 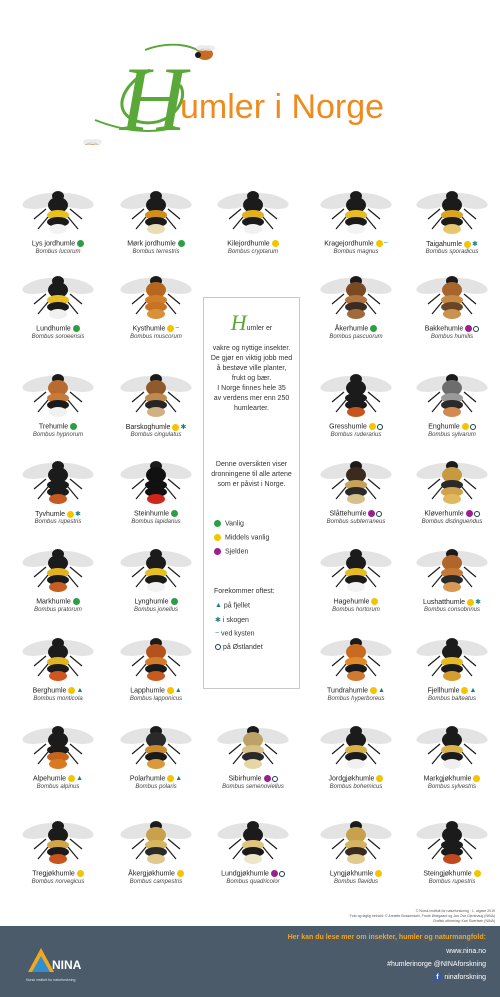 What do you see at coordinates (58, 252) in the screenshot?
I see `bee-latin-name: Bombus lucorum` at bounding box center [58, 252].